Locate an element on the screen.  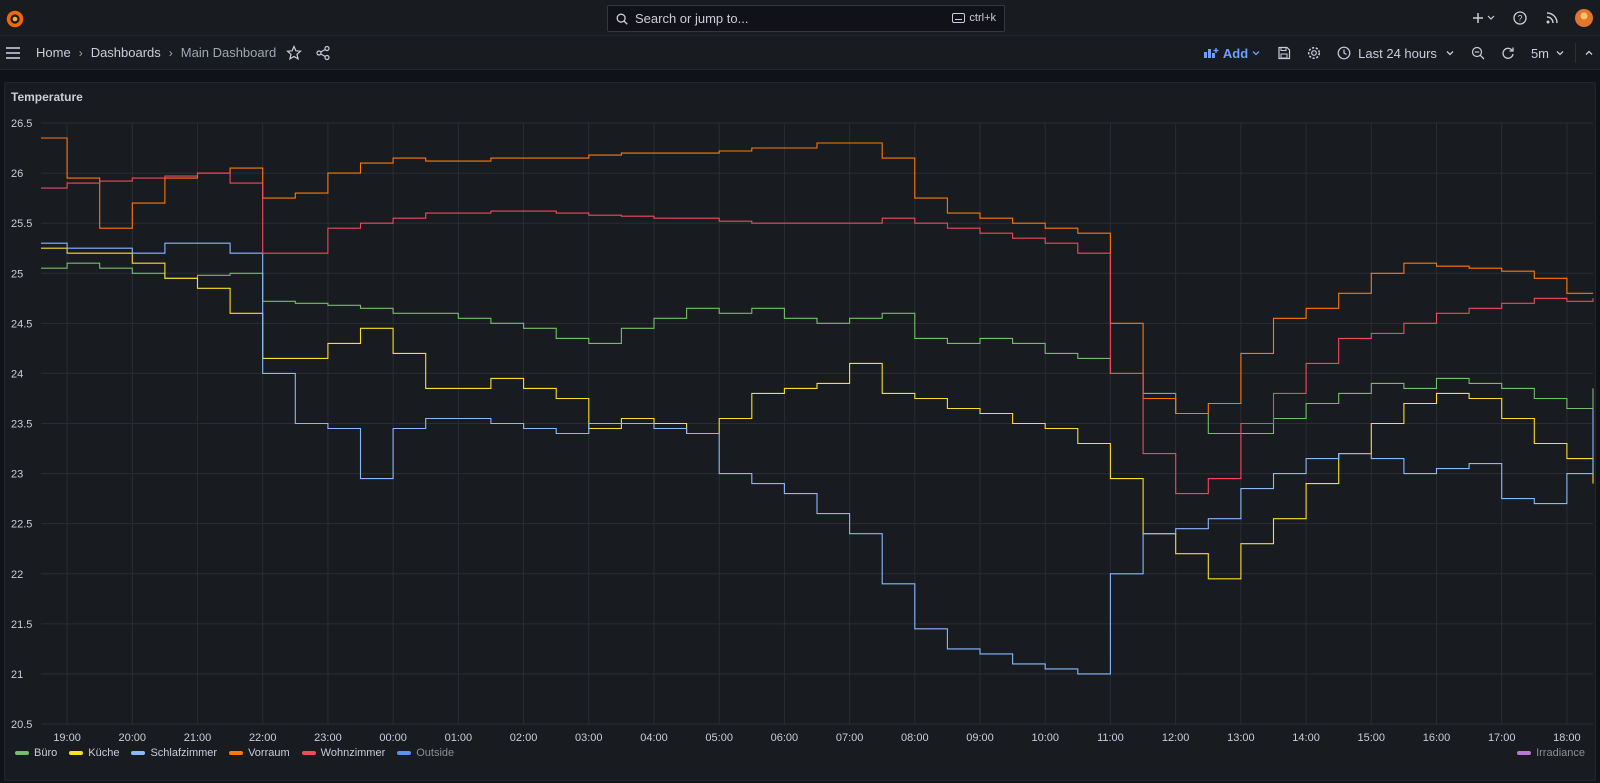
add-button: Add is located at coordinates (1232, 53).